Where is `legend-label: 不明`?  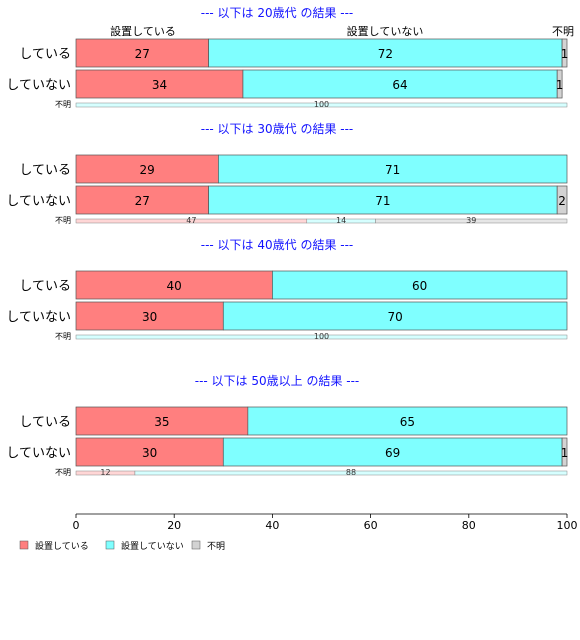
legend-label: 不明 is located at coordinates (216, 546).